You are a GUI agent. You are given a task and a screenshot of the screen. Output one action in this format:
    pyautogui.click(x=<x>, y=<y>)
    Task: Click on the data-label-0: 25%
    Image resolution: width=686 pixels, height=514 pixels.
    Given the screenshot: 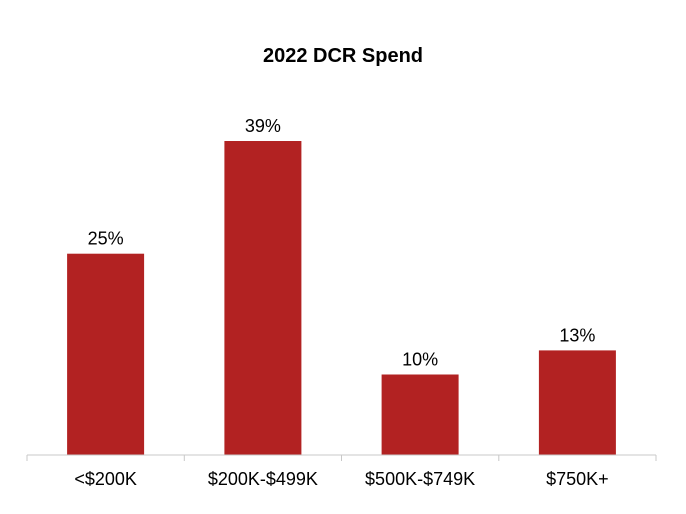 What is the action you would take?
    pyautogui.click(x=106, y=239)
    